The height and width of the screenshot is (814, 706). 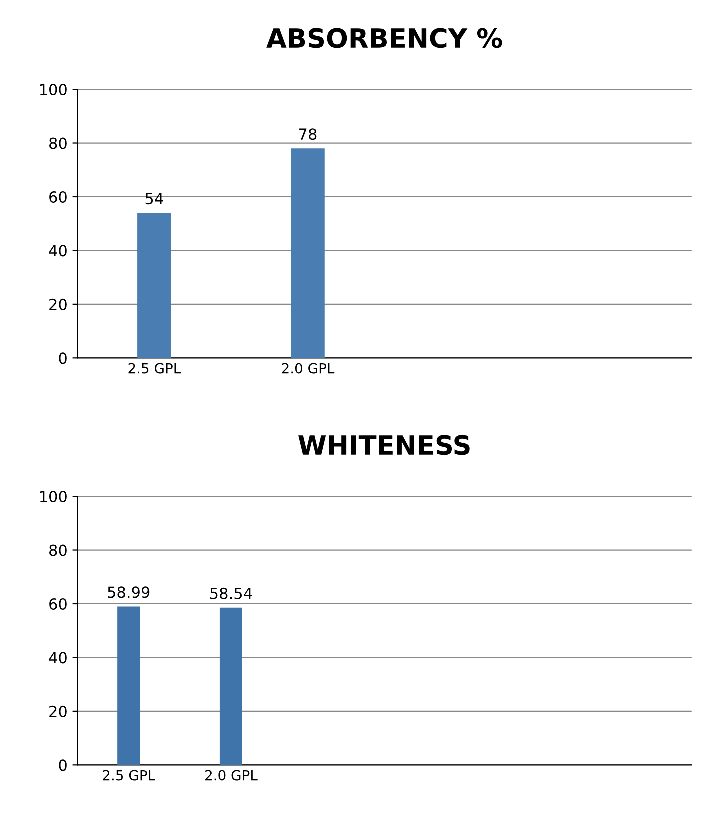 I want to click on data-label: 78, so click(x=308, y=134).